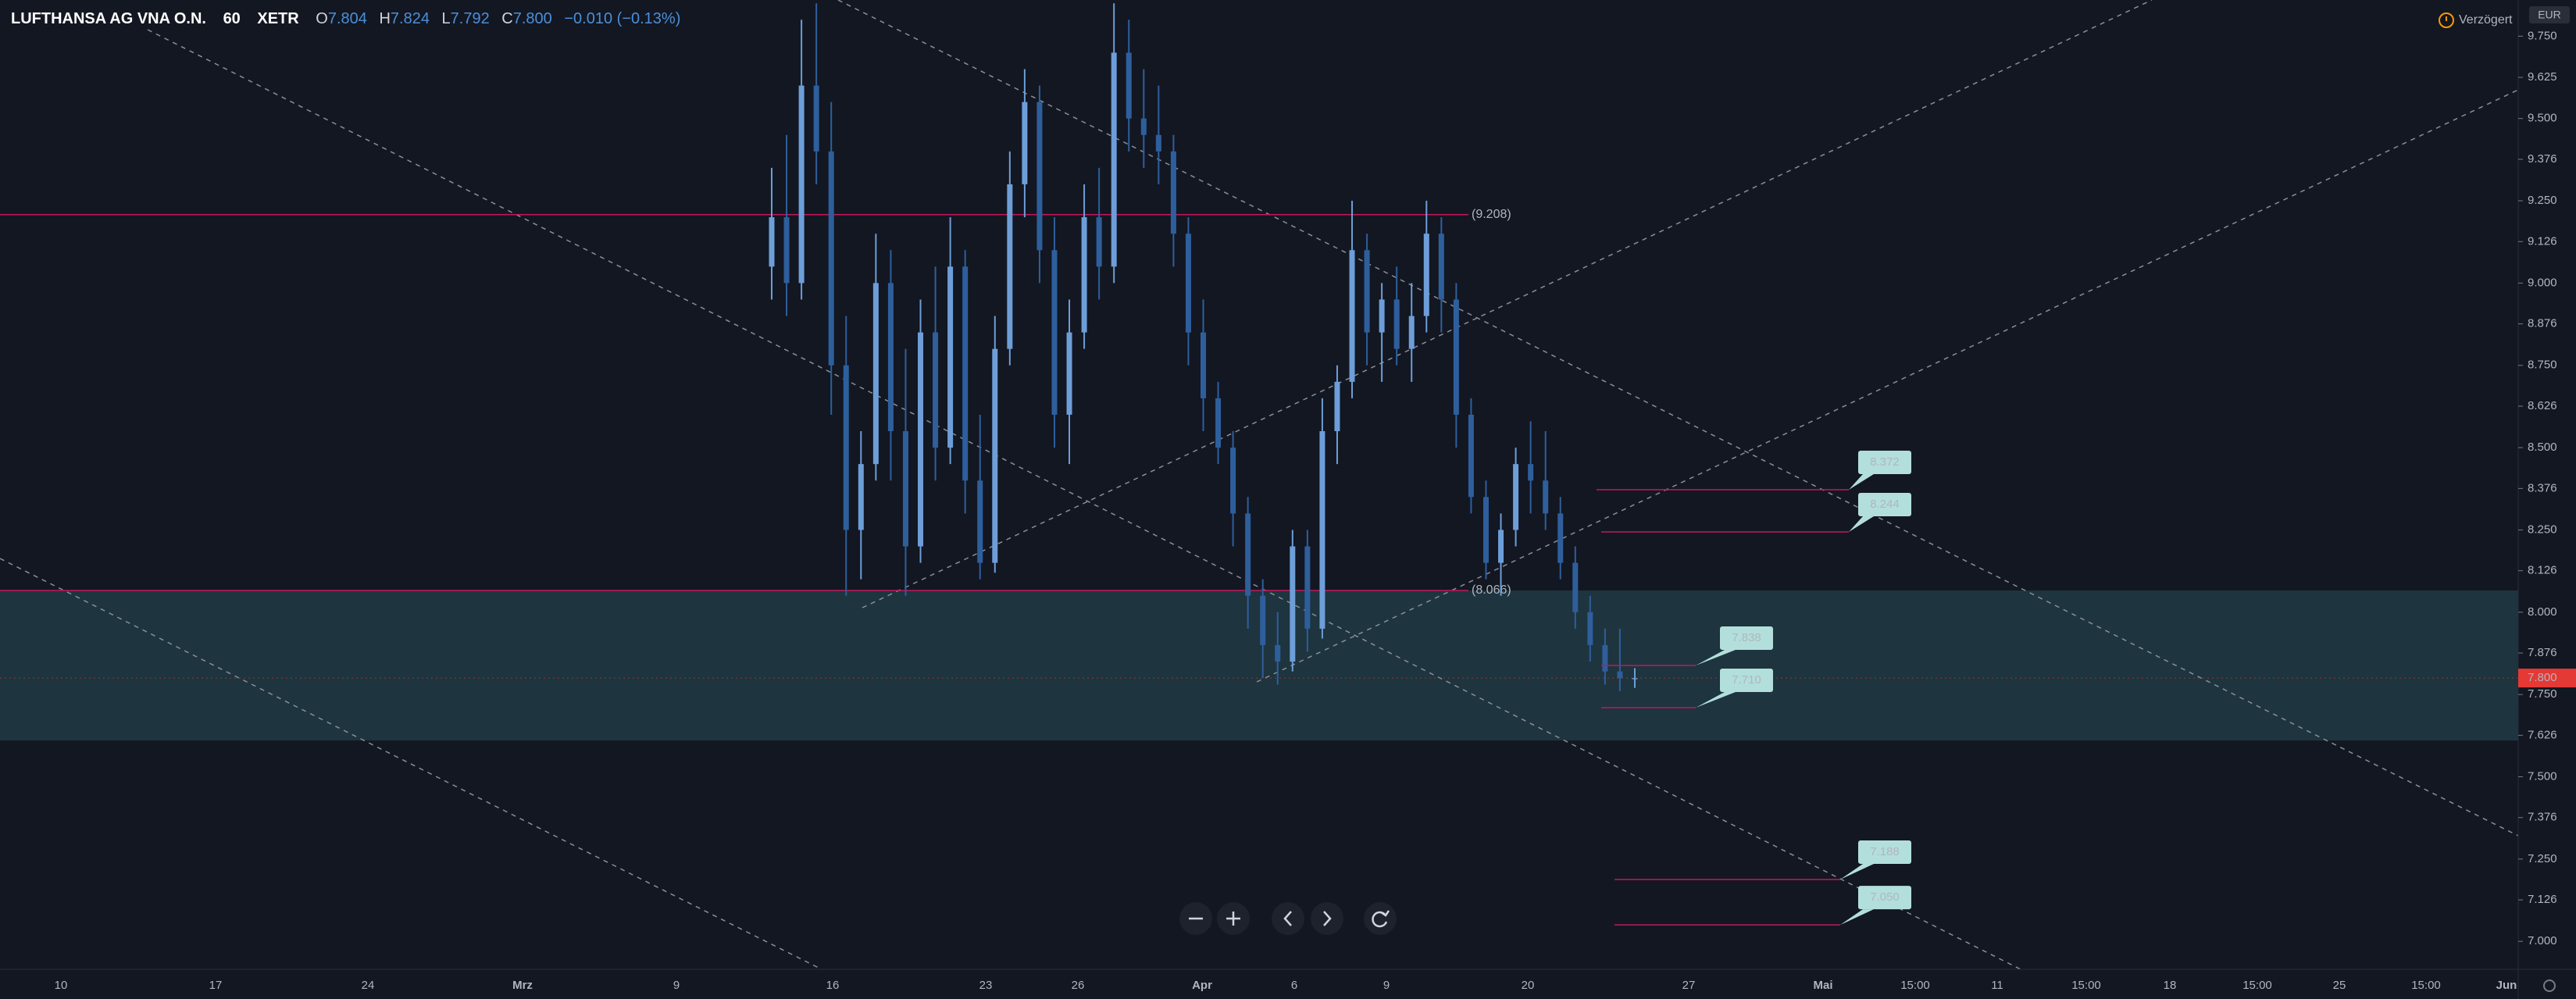  Describe the element at coordinates (1259, 665) in the screenshot. I see `zone` at that location.